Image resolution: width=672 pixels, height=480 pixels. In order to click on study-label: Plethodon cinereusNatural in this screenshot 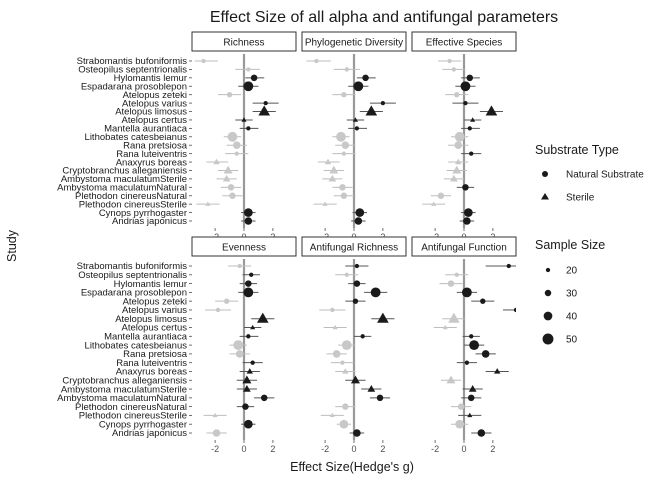, I will do `click(131, 196)`.